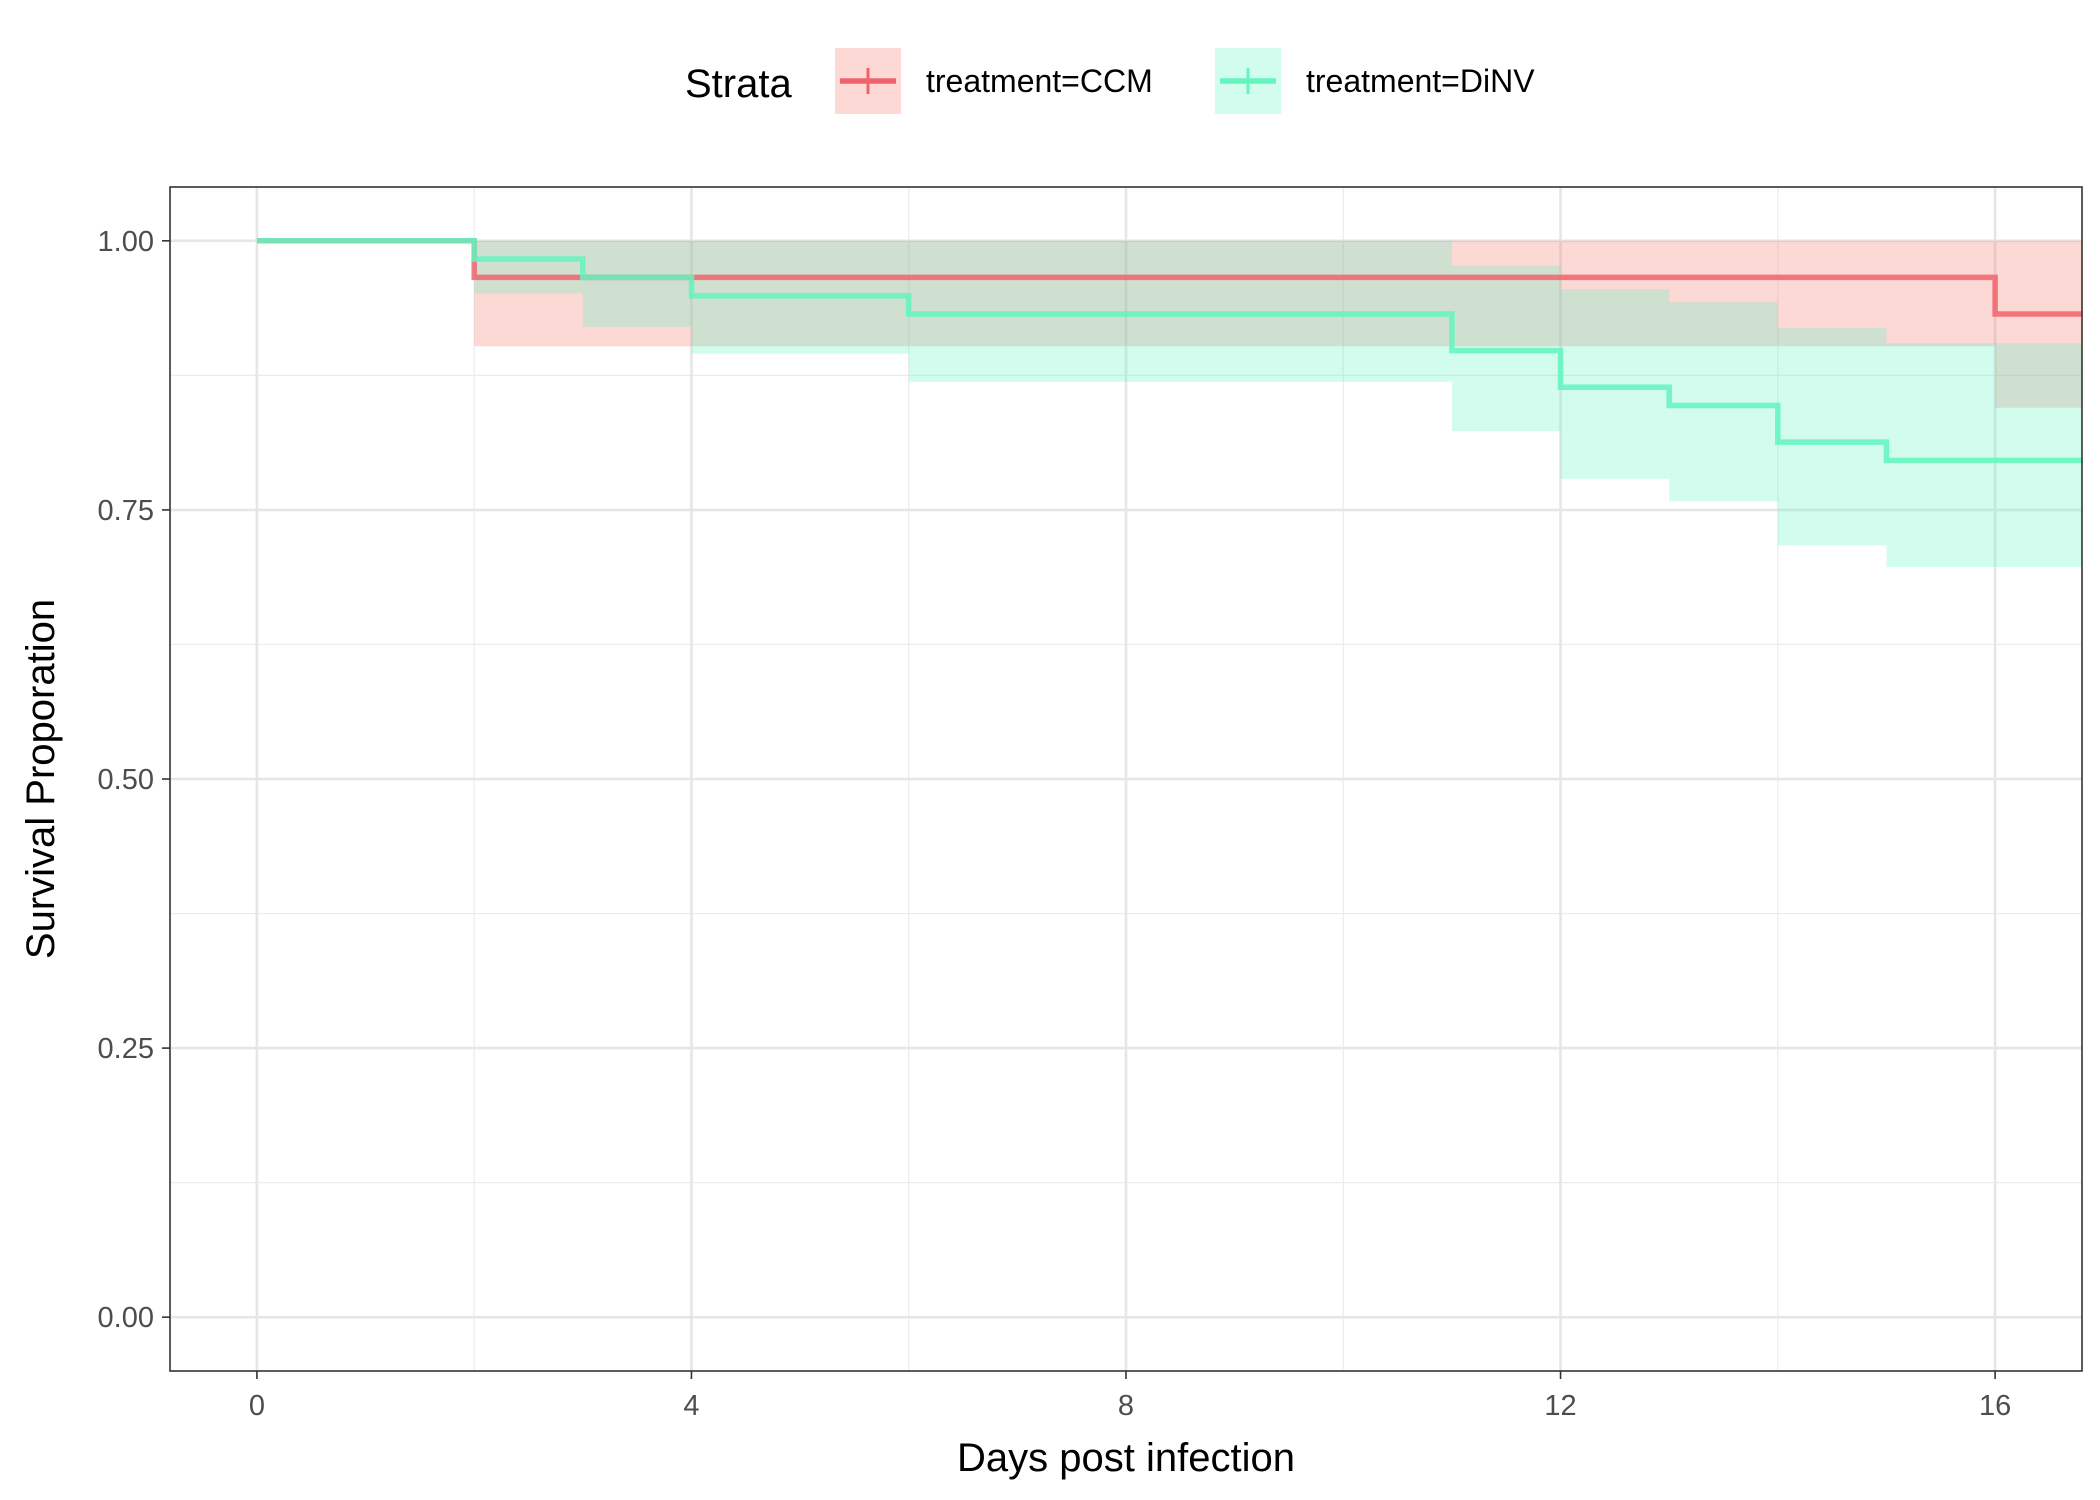  I want to click on x-axis-title: Days post infection, so click(1126, 1458).